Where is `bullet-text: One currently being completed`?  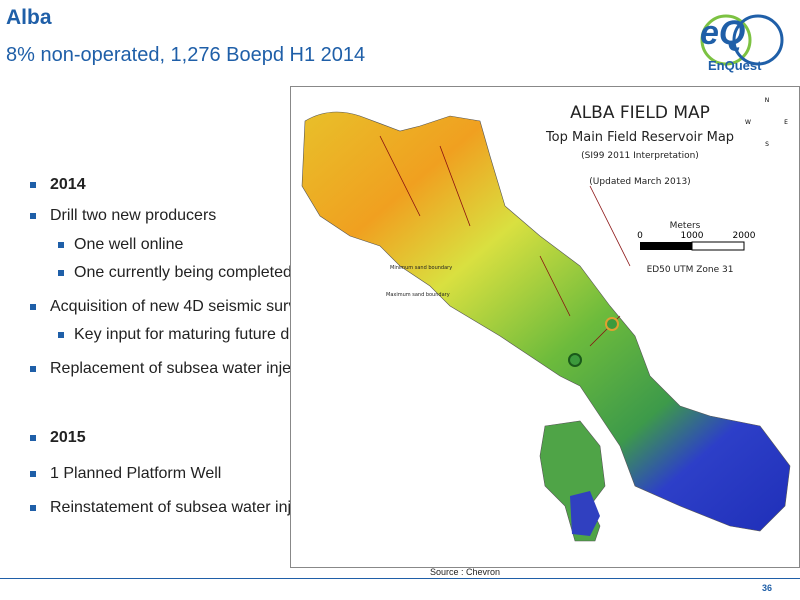 bullet-text: One currently being completed is located at coordinates (183, 272).